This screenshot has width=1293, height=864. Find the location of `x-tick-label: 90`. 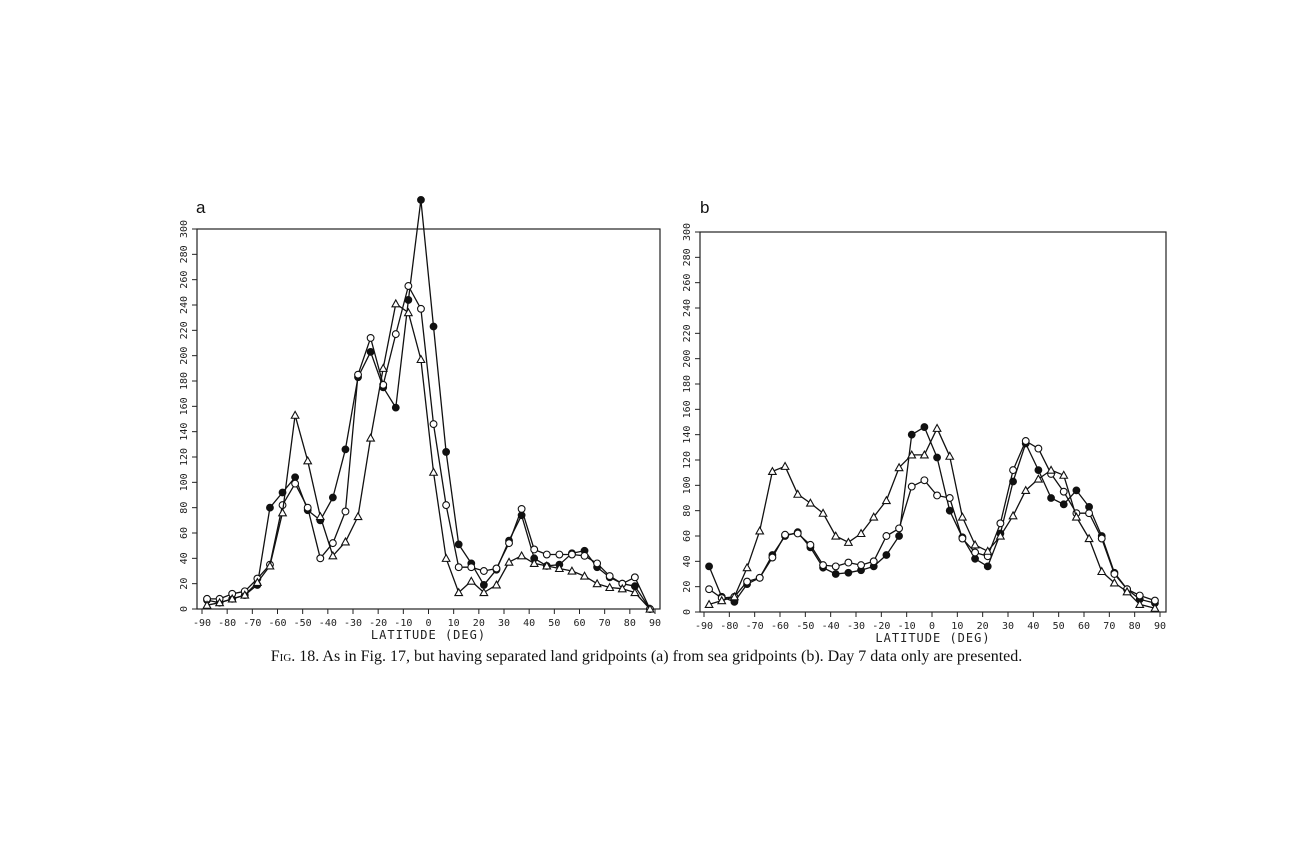

x-tick-label: 90 is located at coordinates (655, 623).